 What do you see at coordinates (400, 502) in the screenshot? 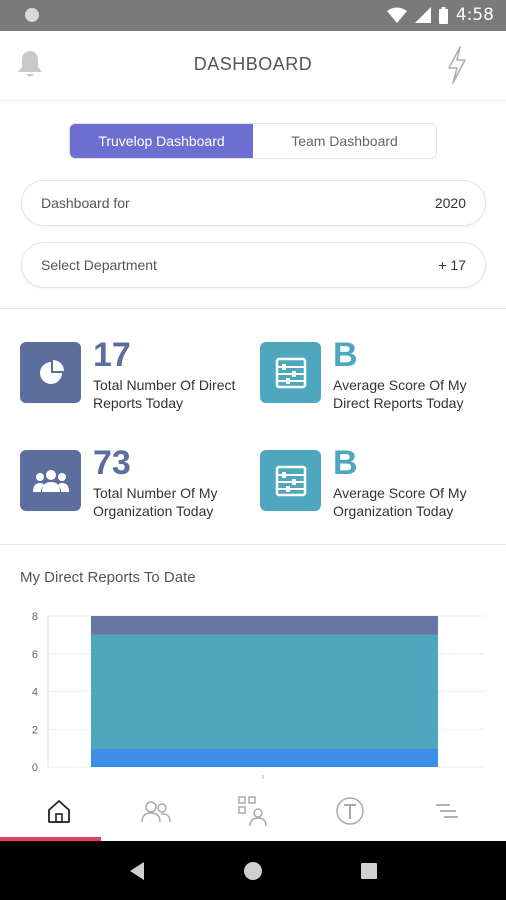
I see `stat-label: Average Score Of My Organization Today` at bounding box center [400, 502].